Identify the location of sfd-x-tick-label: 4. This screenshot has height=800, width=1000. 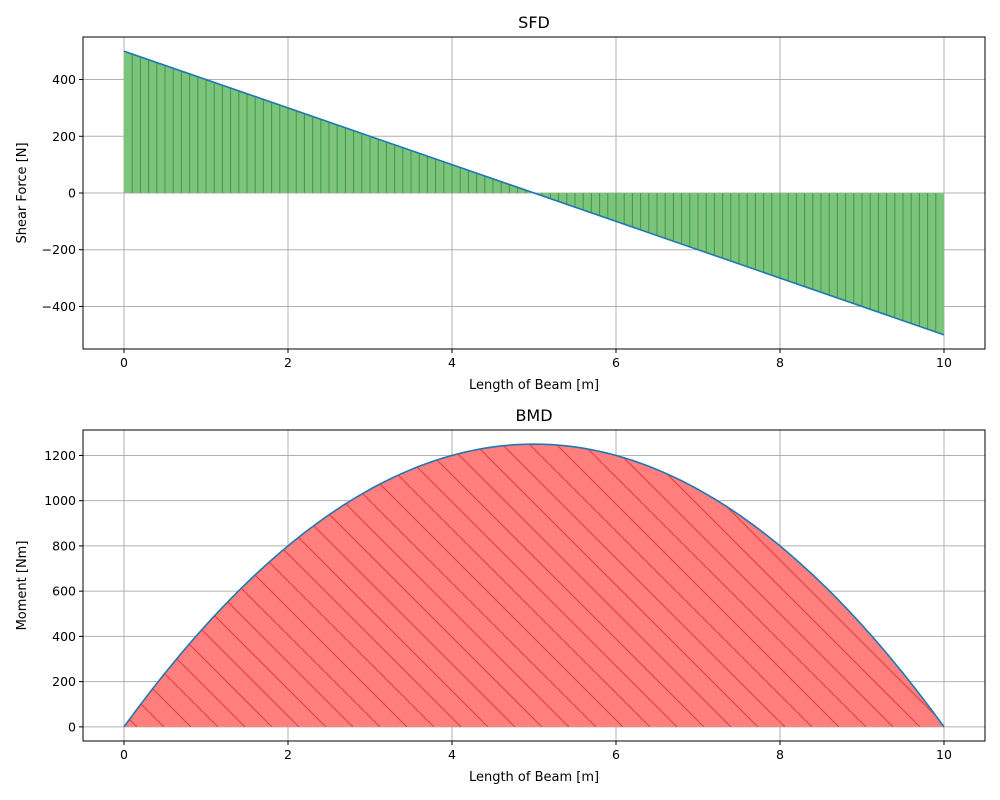
(452, 362).